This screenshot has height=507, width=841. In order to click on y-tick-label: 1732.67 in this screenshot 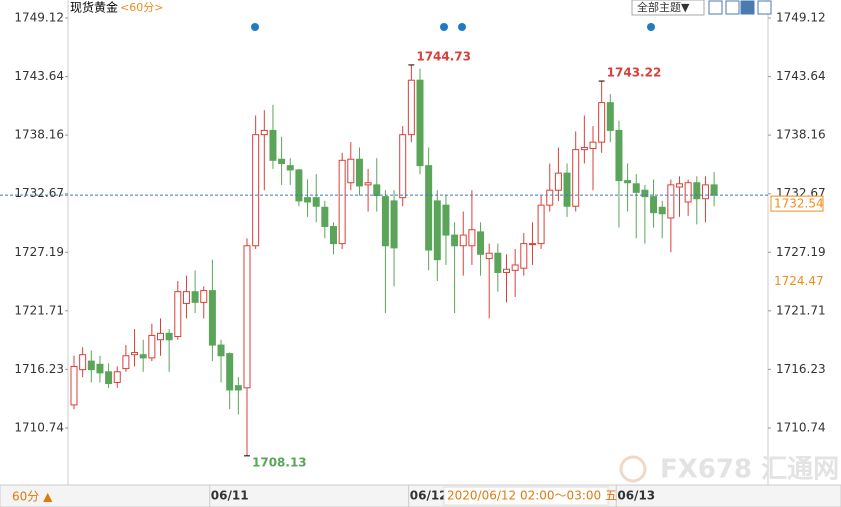, I will do `click(39, 193)`.